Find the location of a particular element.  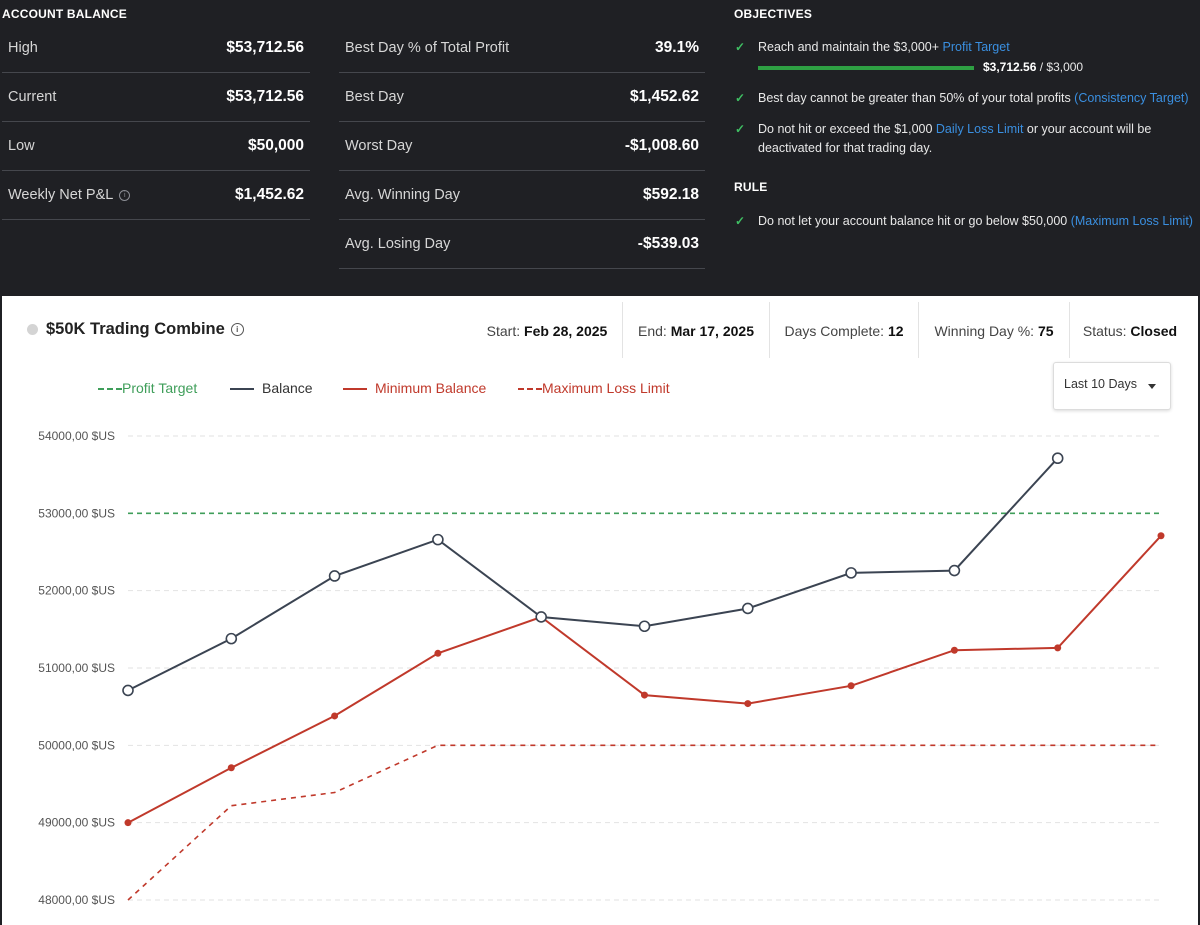

meta-label: Status: is located at coordinates (1106, 331).